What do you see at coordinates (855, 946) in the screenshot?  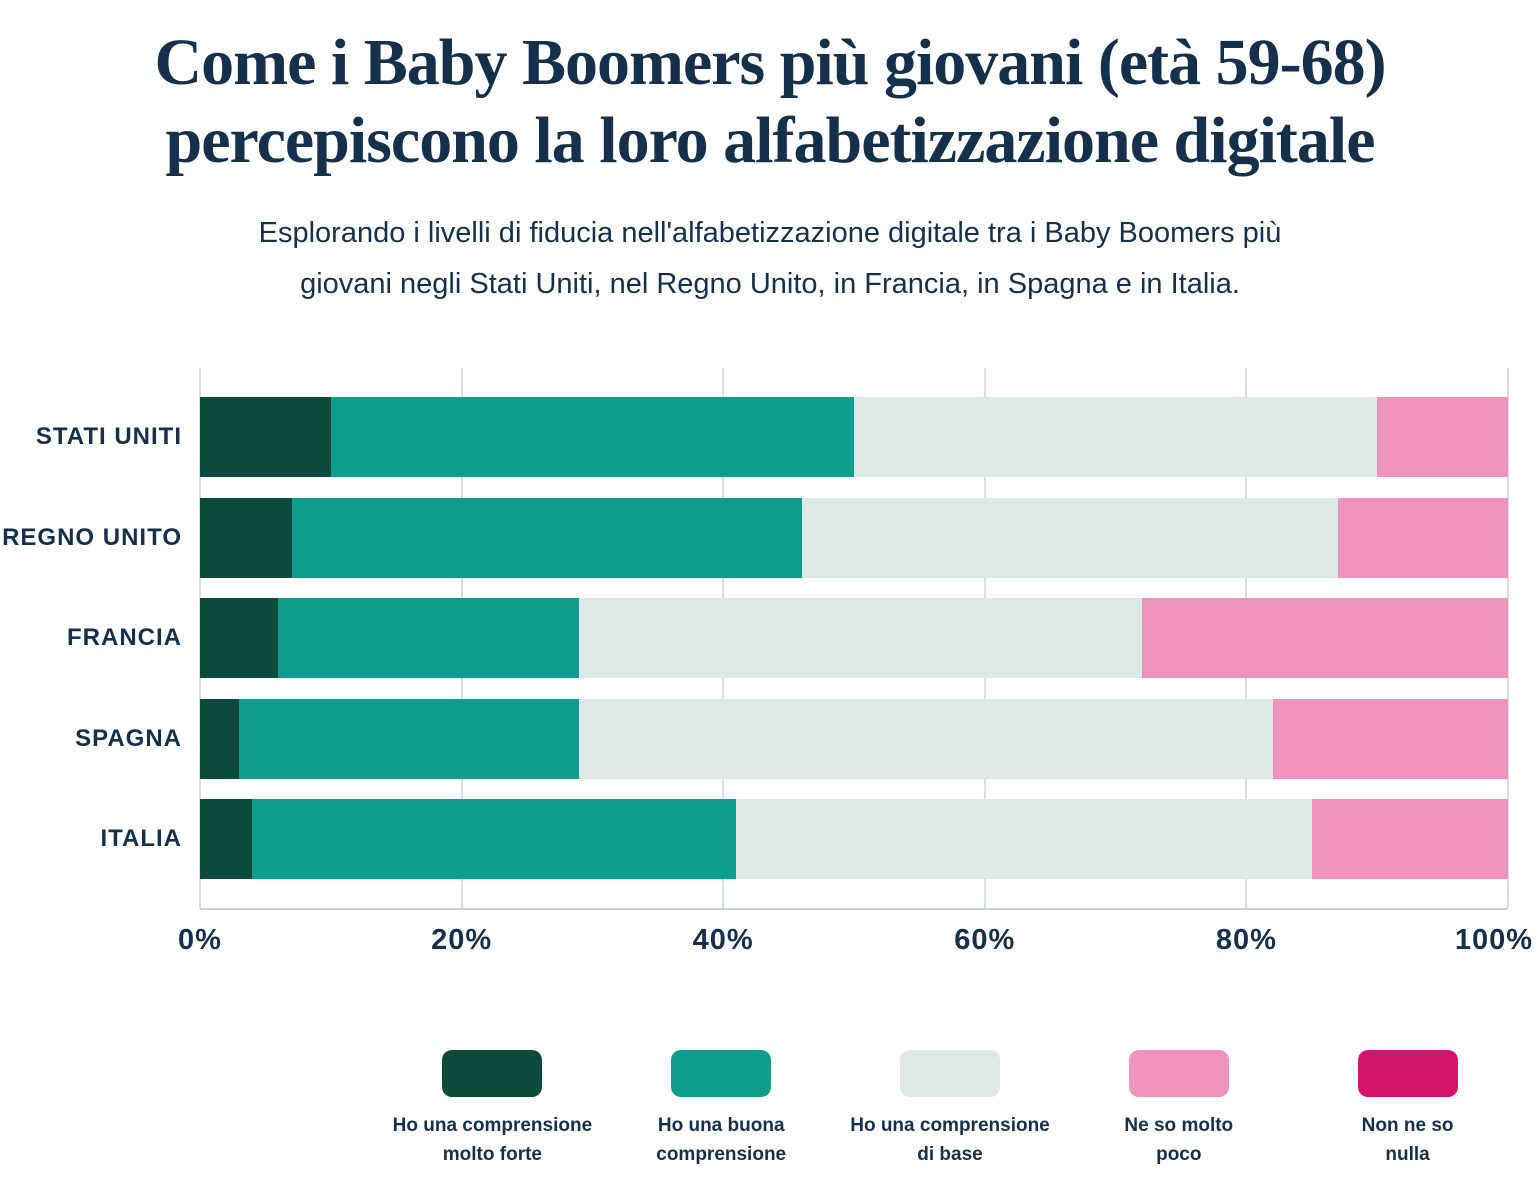 I see `value-axis: 0% 20% 40% 60% 80% 100%` at bounding box center [855, 946].